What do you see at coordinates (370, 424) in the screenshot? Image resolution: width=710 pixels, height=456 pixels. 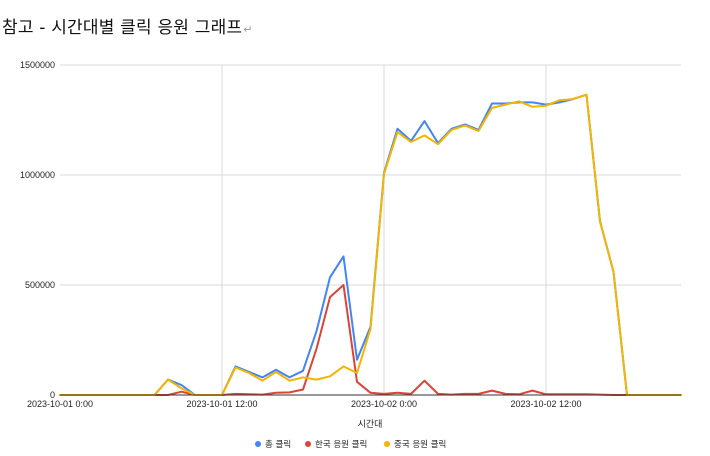 I see `x-axis-title: 시간대` at bounding box center [370, 424].